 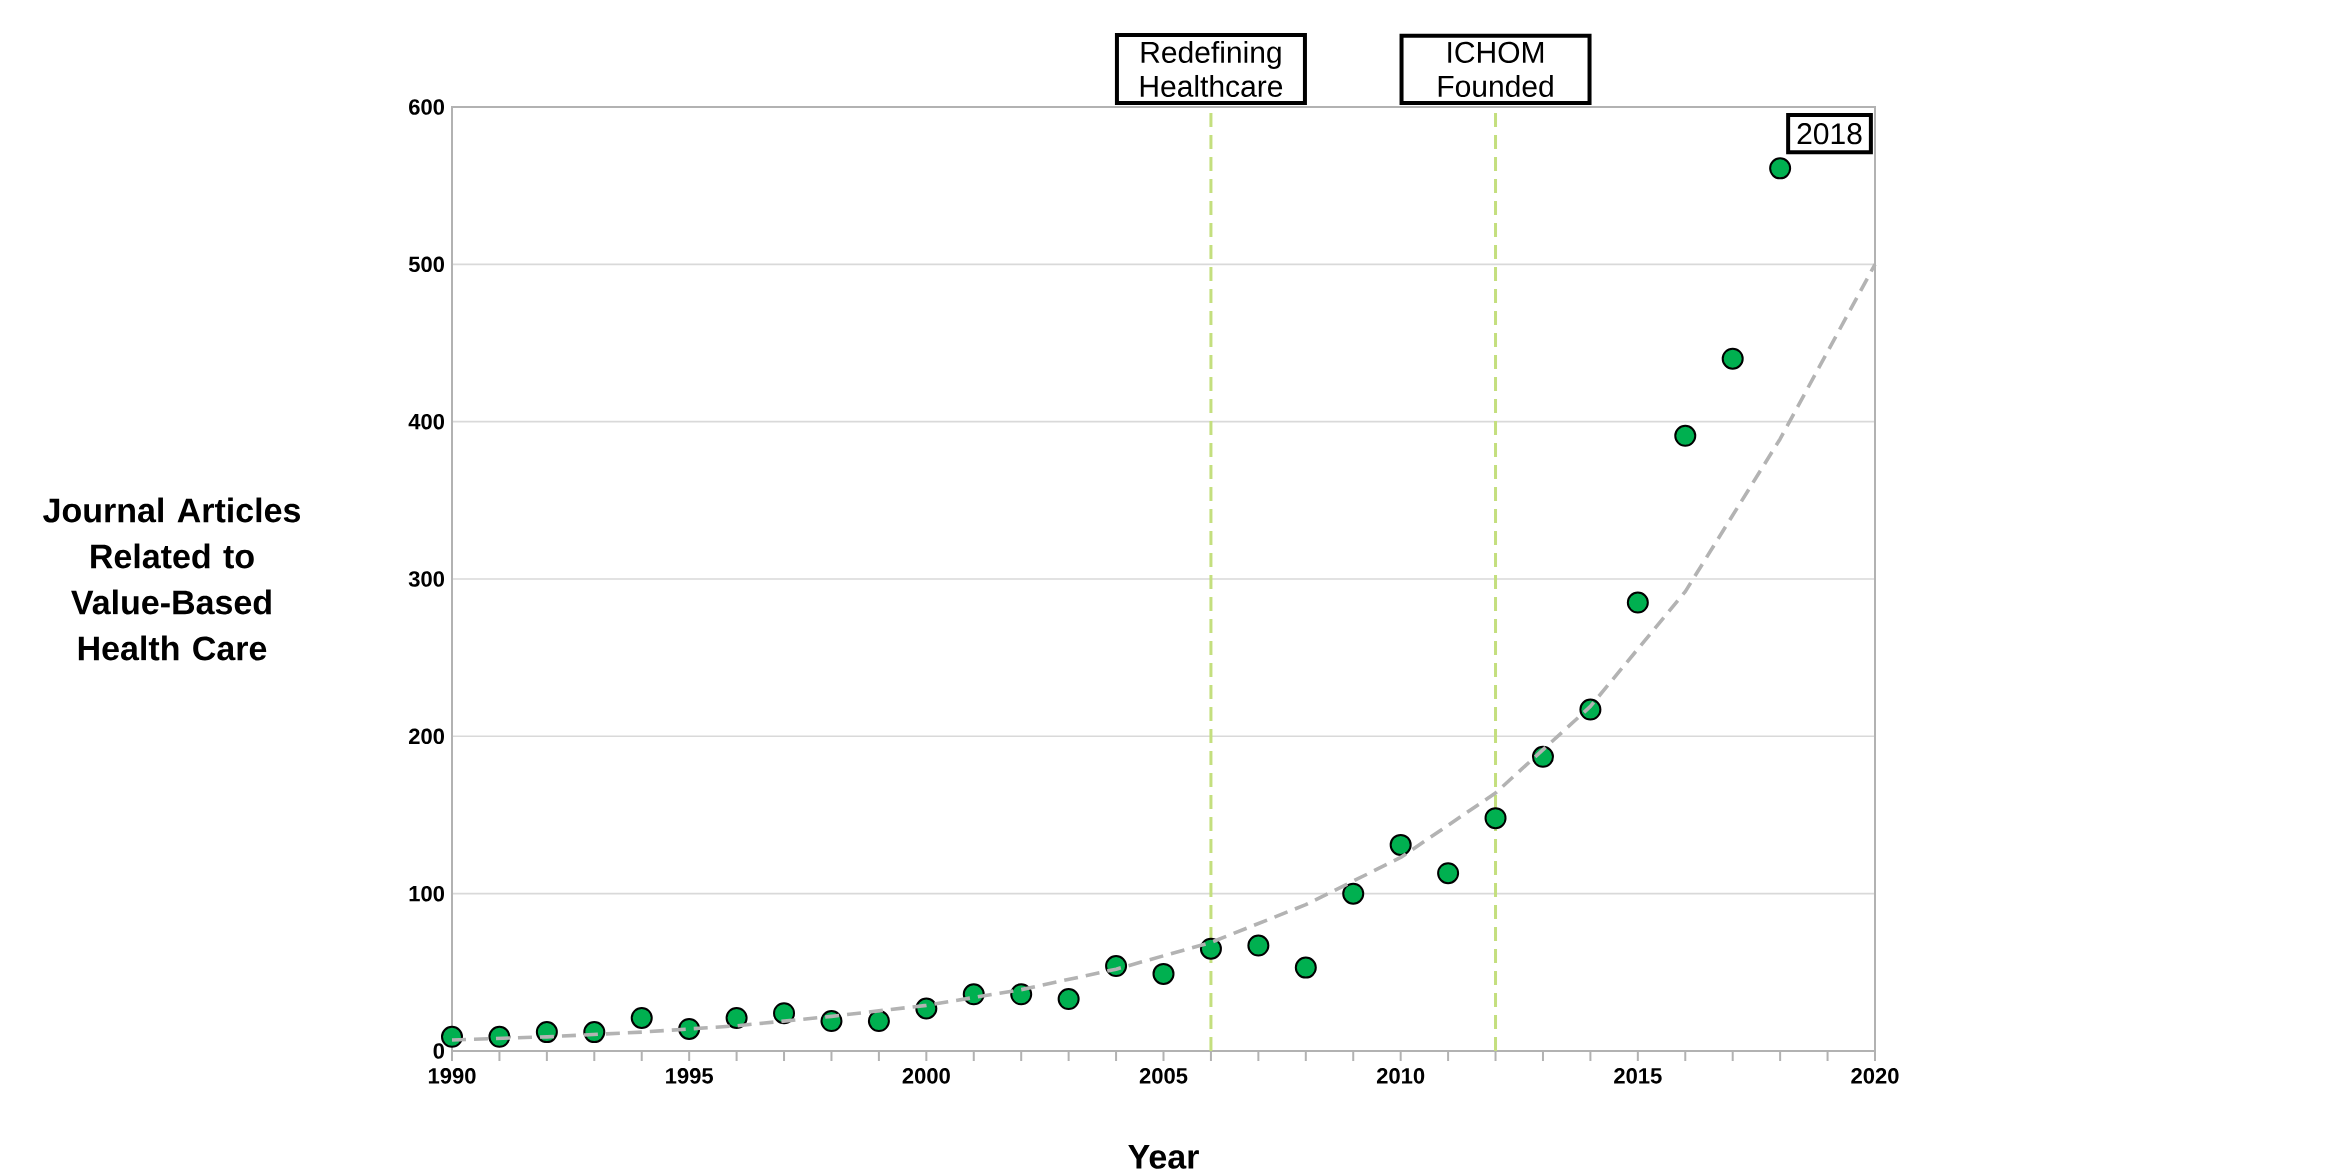 What do you see at coordinates (1829, 134) in the screenshot?
I see `annotation: 2018` at bounding box center [1829, 134].